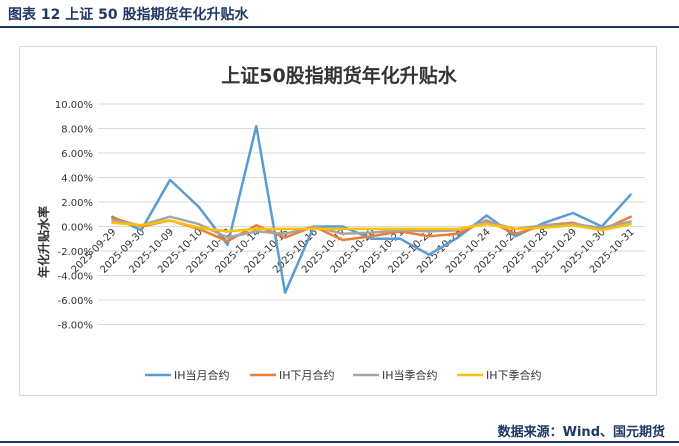  I want to click on figure-label: 图表 12 上证 50 股指期货年化升贴水, so click(128, 15).